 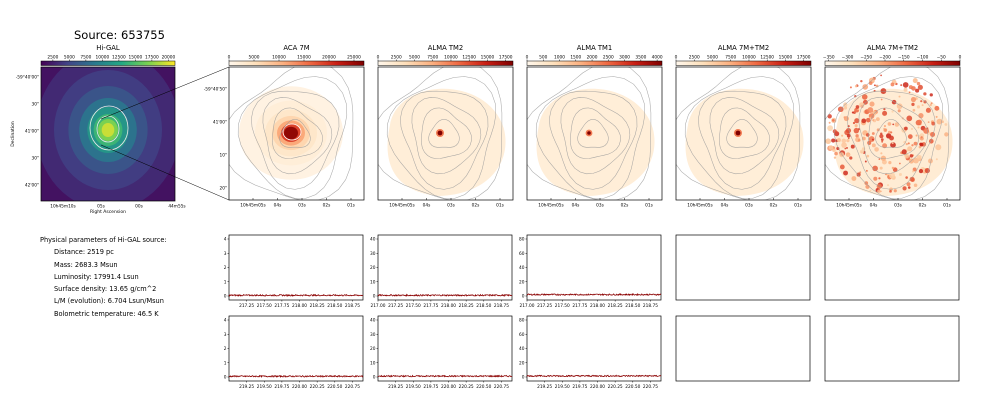 What do you see at coordinates (373, 254) in the screenshot?
I see `spectrum-ytick-label: 30` at bounding box center [373, 254].